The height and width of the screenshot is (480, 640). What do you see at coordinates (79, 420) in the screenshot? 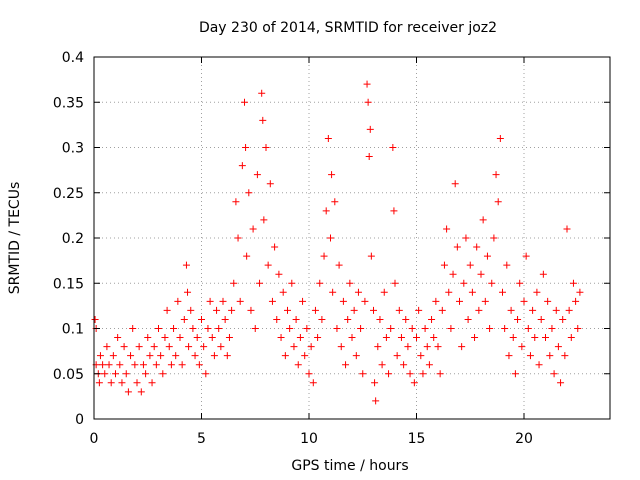
I see `y-tick-label: 0` at bounding box center [79, 420].